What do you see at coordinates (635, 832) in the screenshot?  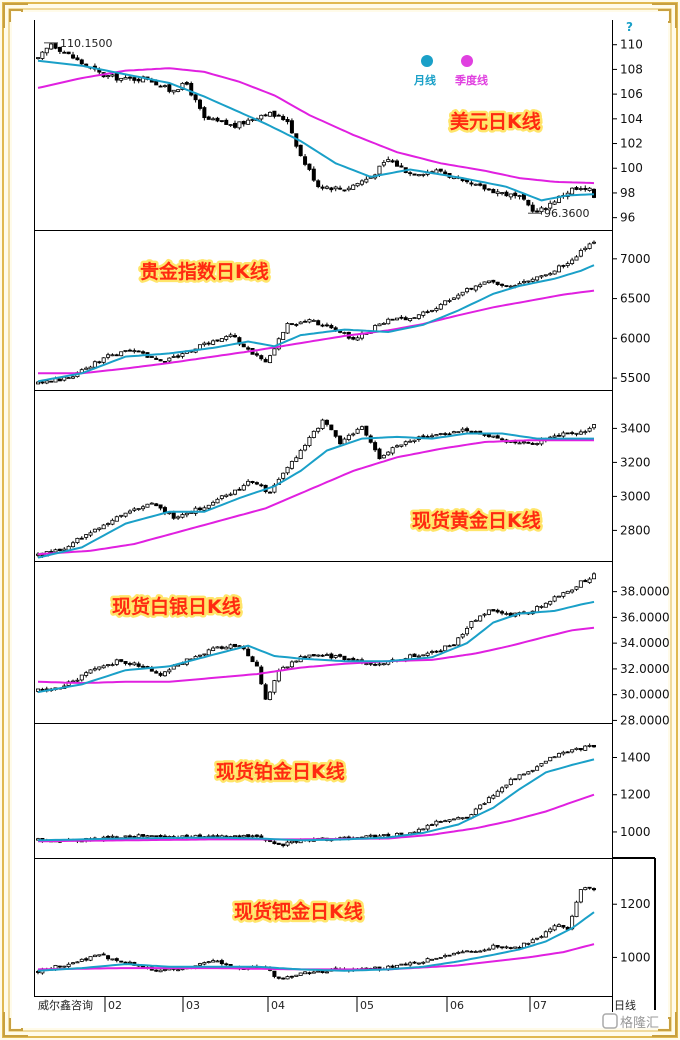 I see `y-tick-label: 1000` at bounding box center [635, 832].